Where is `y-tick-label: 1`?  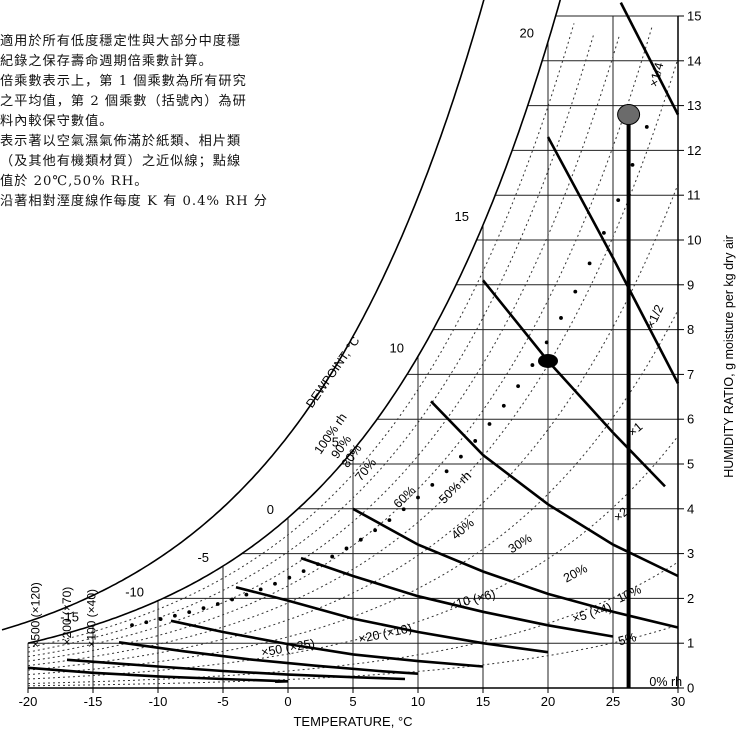 y-tick-label: 1 is located at coordinates (690, 643).